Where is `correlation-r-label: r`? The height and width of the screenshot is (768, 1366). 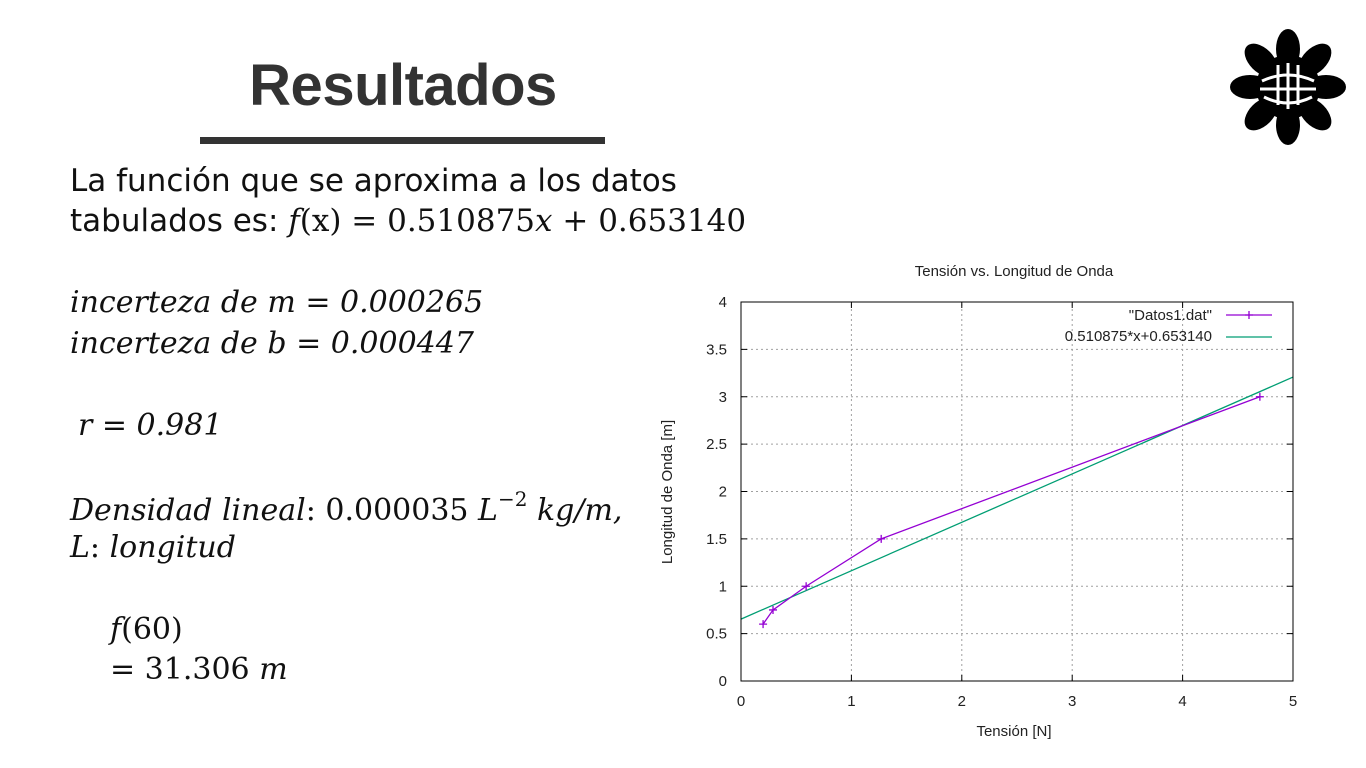
correlation-r-label: r is located at coordinates (85, 425).